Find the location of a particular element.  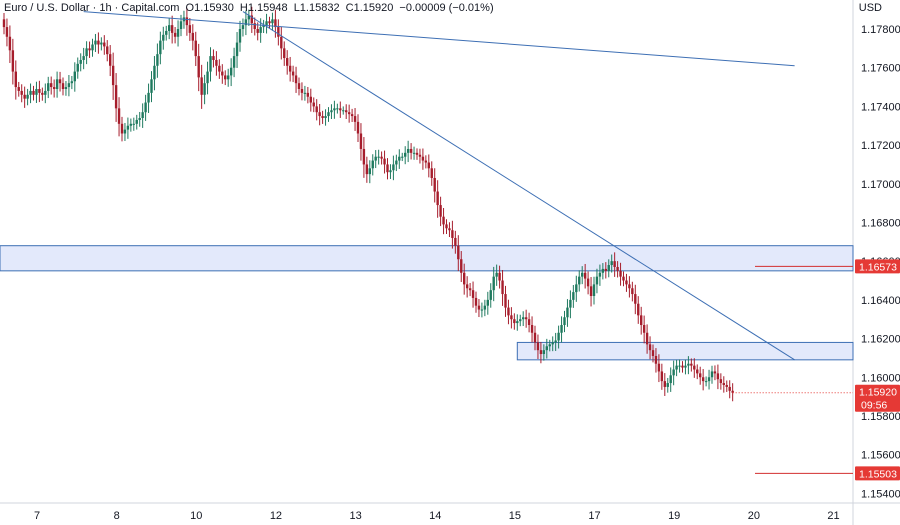

countdown-badge-text: 09:56 is located at coordinates (874, 406).